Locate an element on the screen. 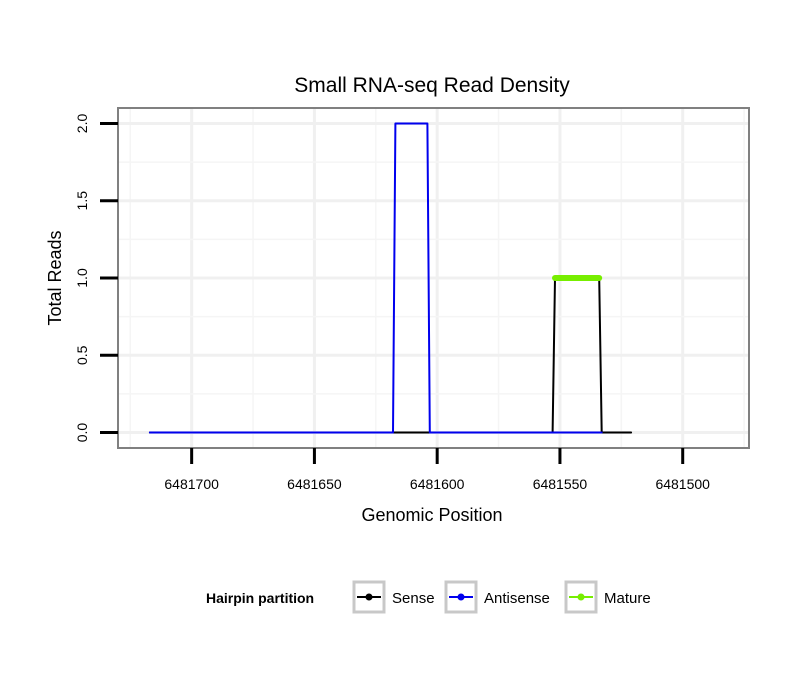  legend-entry-mature: Mature is located at coordinates (607, 597).